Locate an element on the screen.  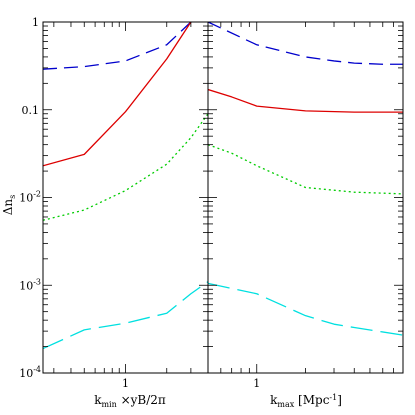
y-tick-label: 10⁻³ is located at coordinates (30, 284).